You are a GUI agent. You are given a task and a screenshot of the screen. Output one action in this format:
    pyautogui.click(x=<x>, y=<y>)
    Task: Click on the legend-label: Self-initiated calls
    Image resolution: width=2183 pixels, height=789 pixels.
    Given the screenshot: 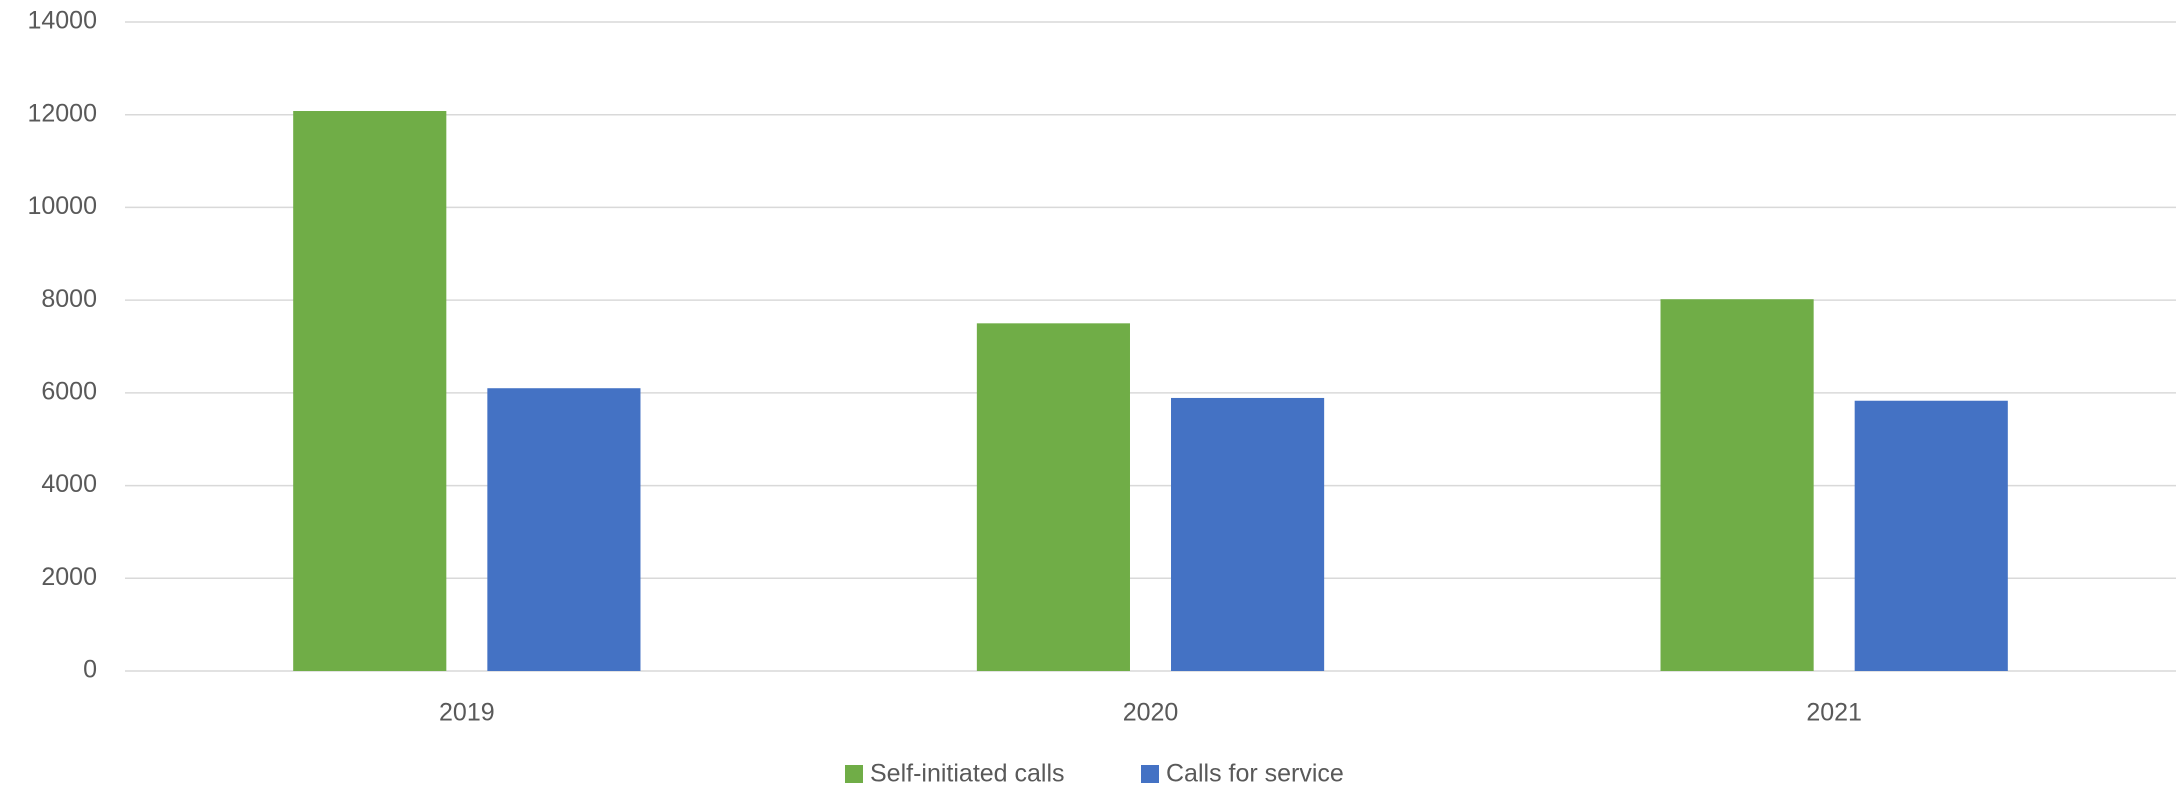 What is the action you would take?
    pyautogui.click(x=967, y=774)
    